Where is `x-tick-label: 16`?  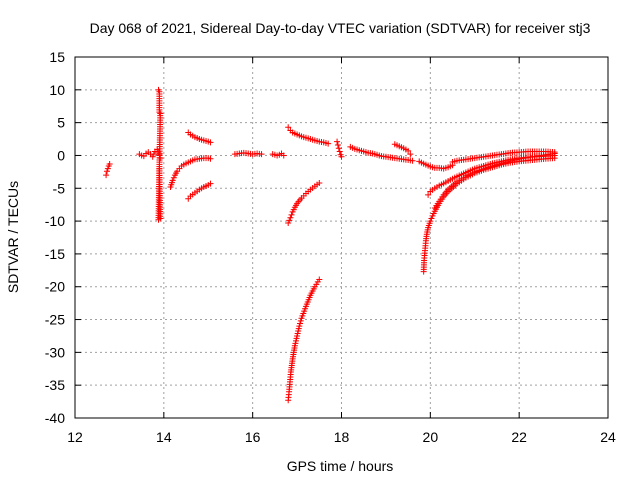 x-tick-label: 16 is located at coordinates (253, 437).